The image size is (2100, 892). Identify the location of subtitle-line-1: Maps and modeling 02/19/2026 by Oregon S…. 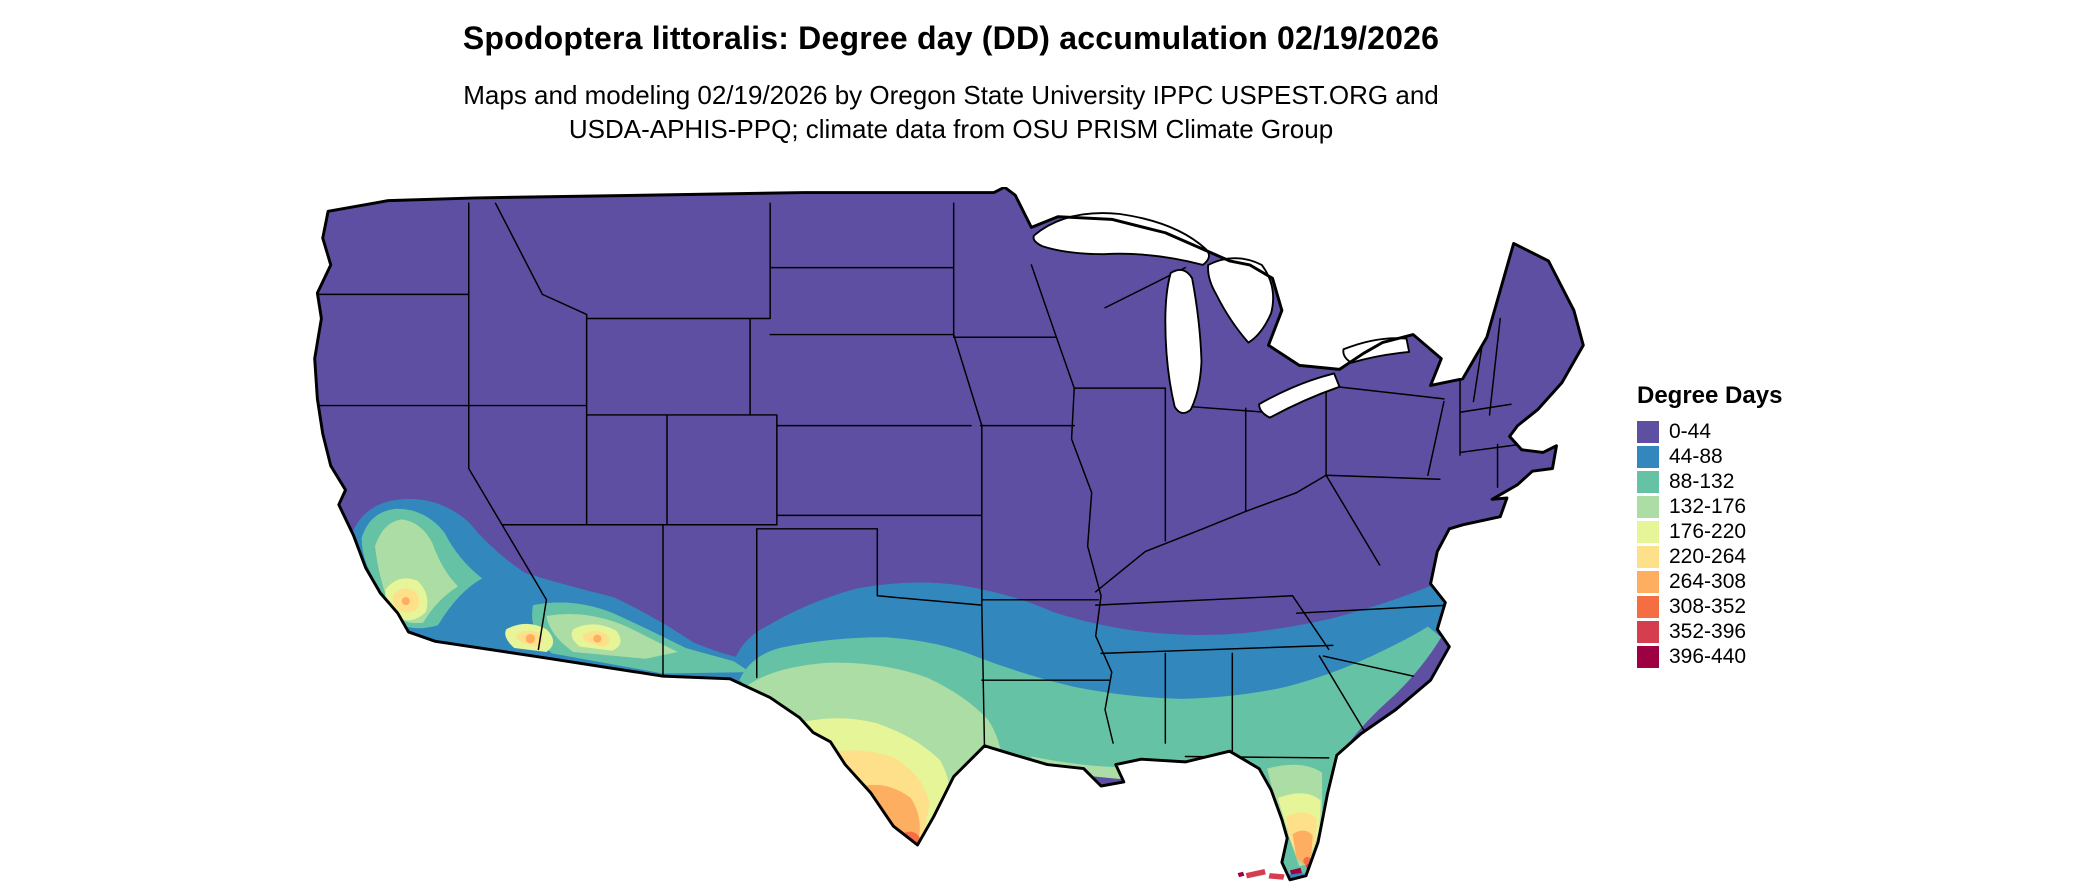
(951, 95).